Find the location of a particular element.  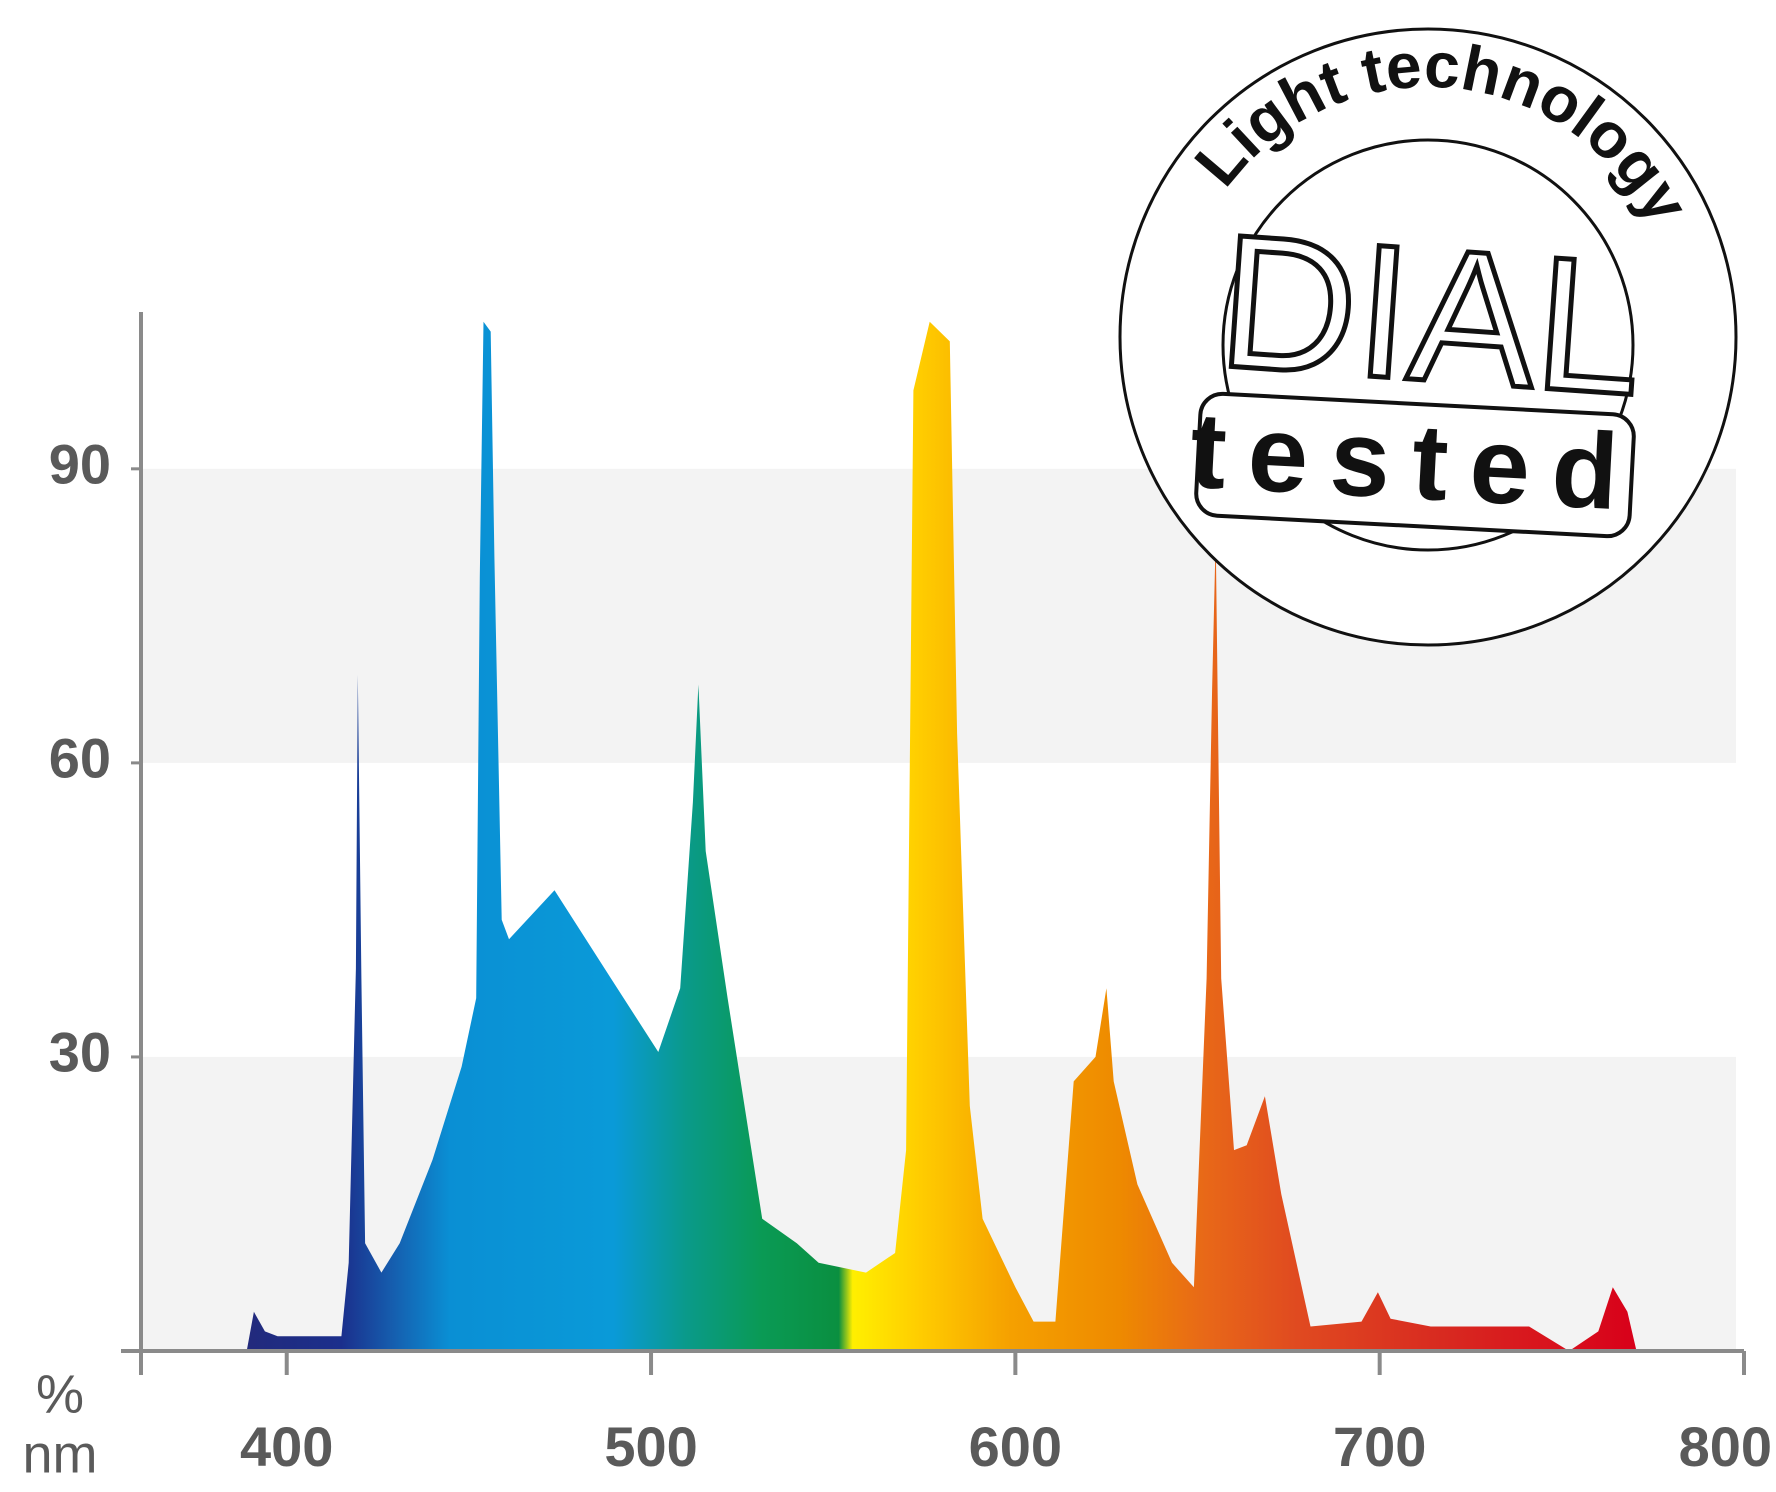

badge-tag-group: tested is located at coordinates (1415, 464).